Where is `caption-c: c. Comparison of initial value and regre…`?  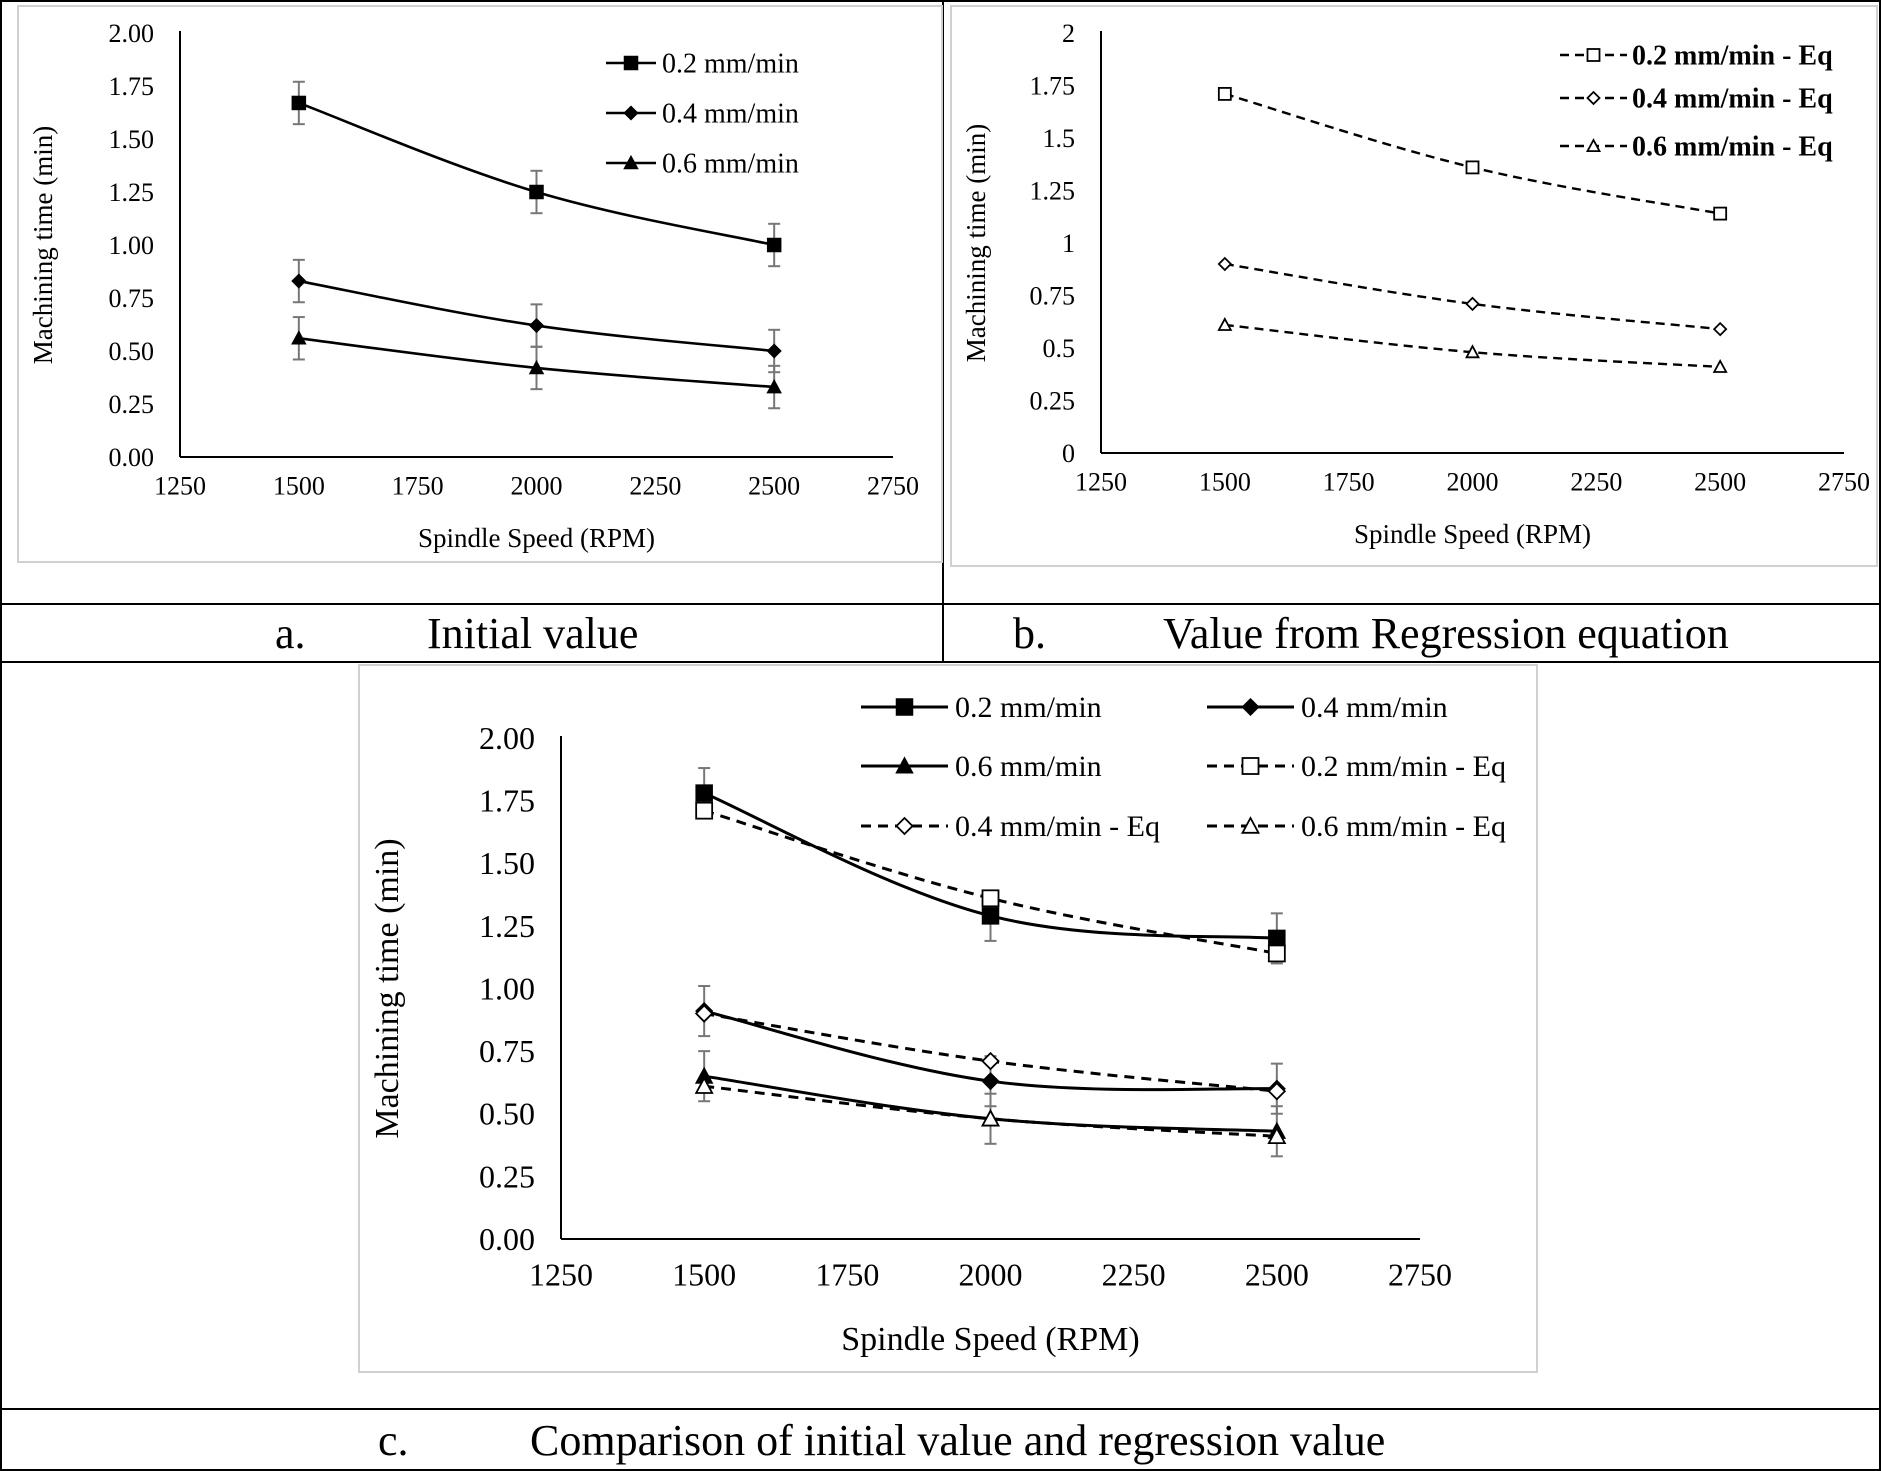 caption-c: c. Comparison of initial value and regre… is located at coordinates (881, 1440).